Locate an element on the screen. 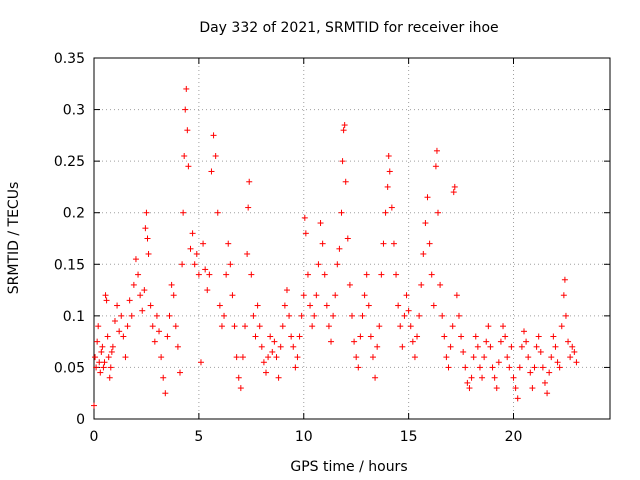  x-tick-label: 20 is located at coordinates (514, 437).